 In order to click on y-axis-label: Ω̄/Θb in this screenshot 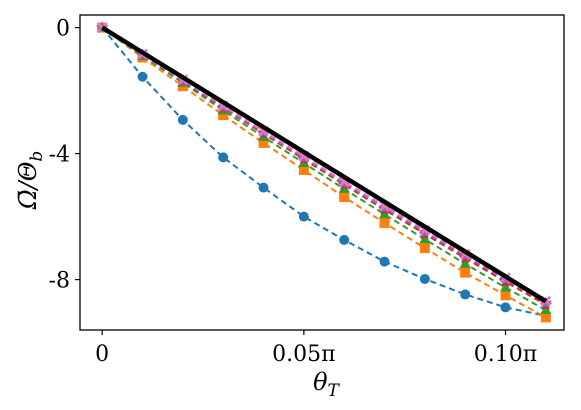, I will do `click(30, 181)`.